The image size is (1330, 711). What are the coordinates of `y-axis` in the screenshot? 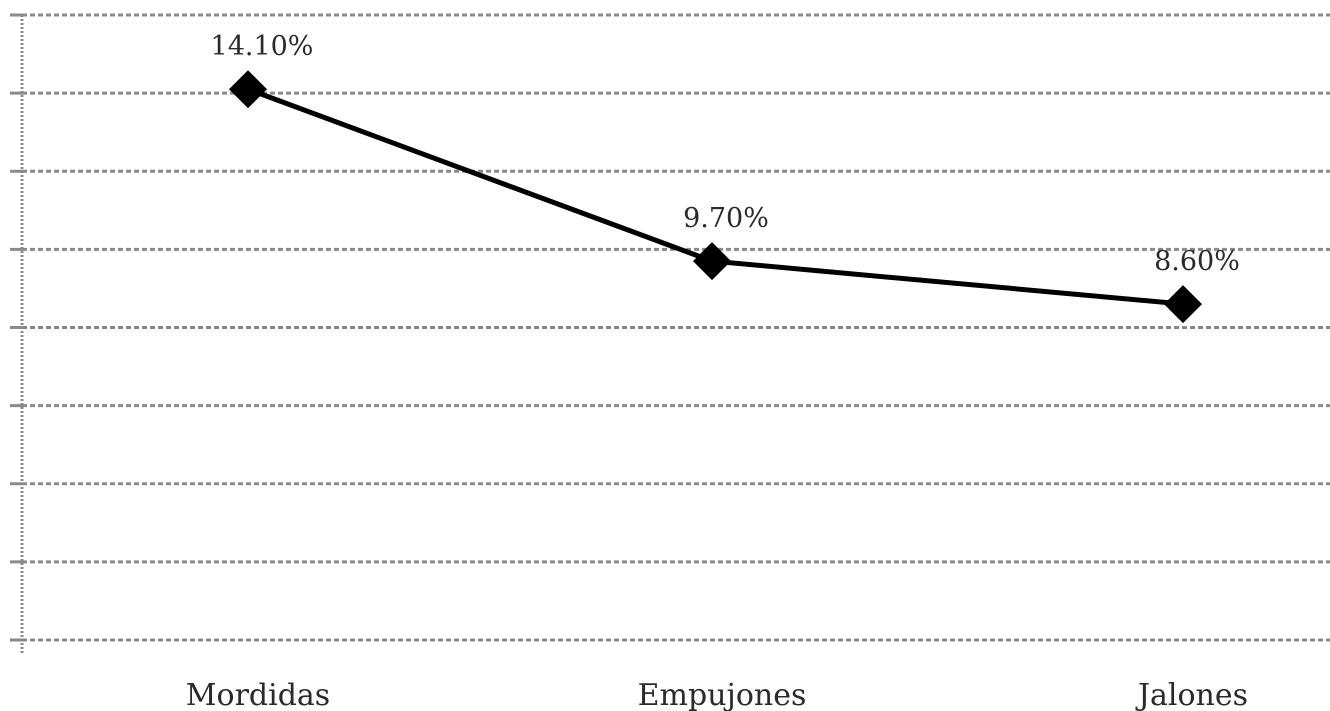 It's located at (17, 334).